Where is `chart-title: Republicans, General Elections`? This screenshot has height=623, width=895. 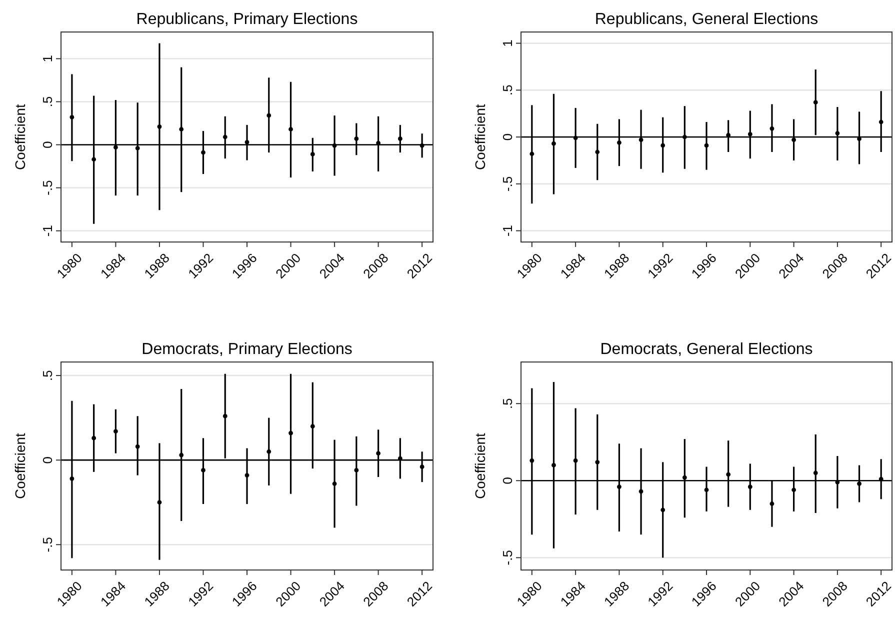
chart-title: Republicans, General Elections is located at coordinates (706, 19).